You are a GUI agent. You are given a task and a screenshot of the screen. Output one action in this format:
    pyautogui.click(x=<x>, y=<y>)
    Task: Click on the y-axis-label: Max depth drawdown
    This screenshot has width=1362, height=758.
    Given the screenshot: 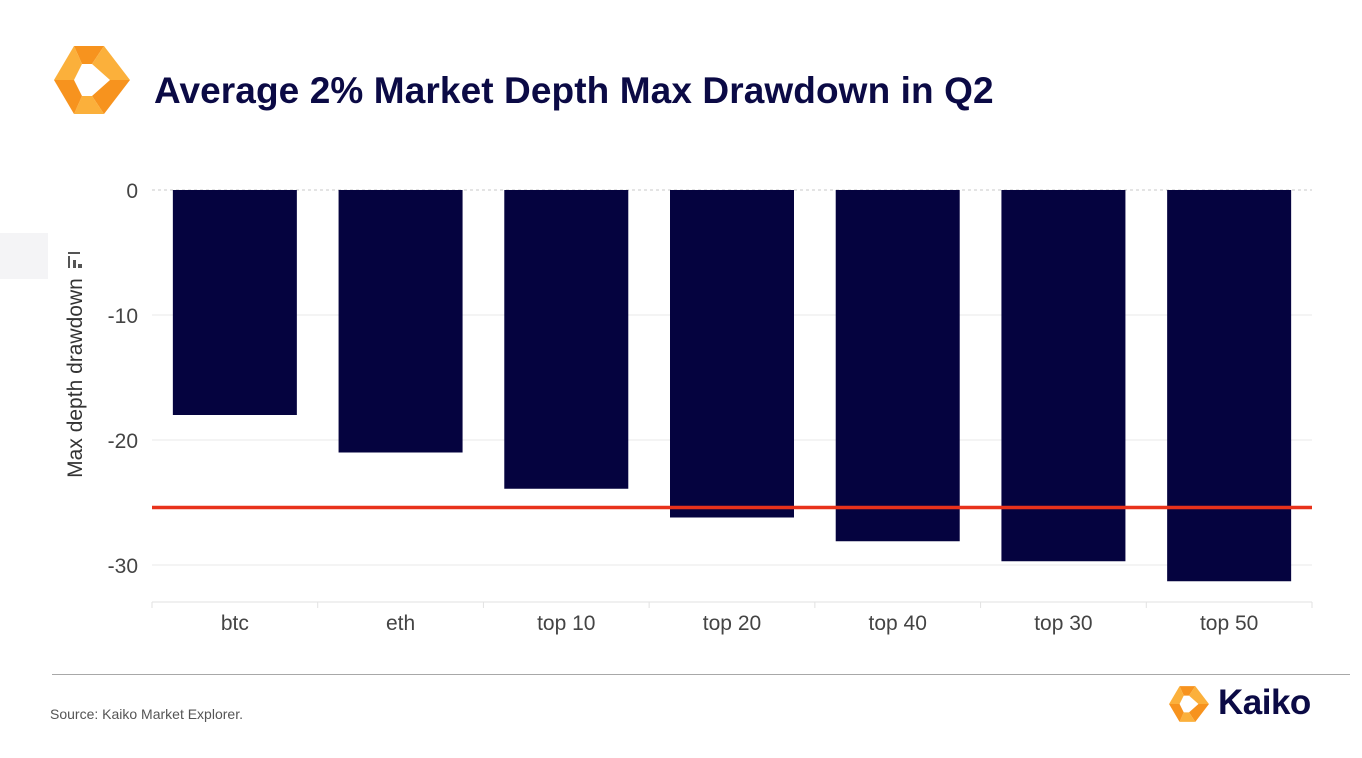 What is the action you would take?
    pyautogui.click(x=75, y=378)
    